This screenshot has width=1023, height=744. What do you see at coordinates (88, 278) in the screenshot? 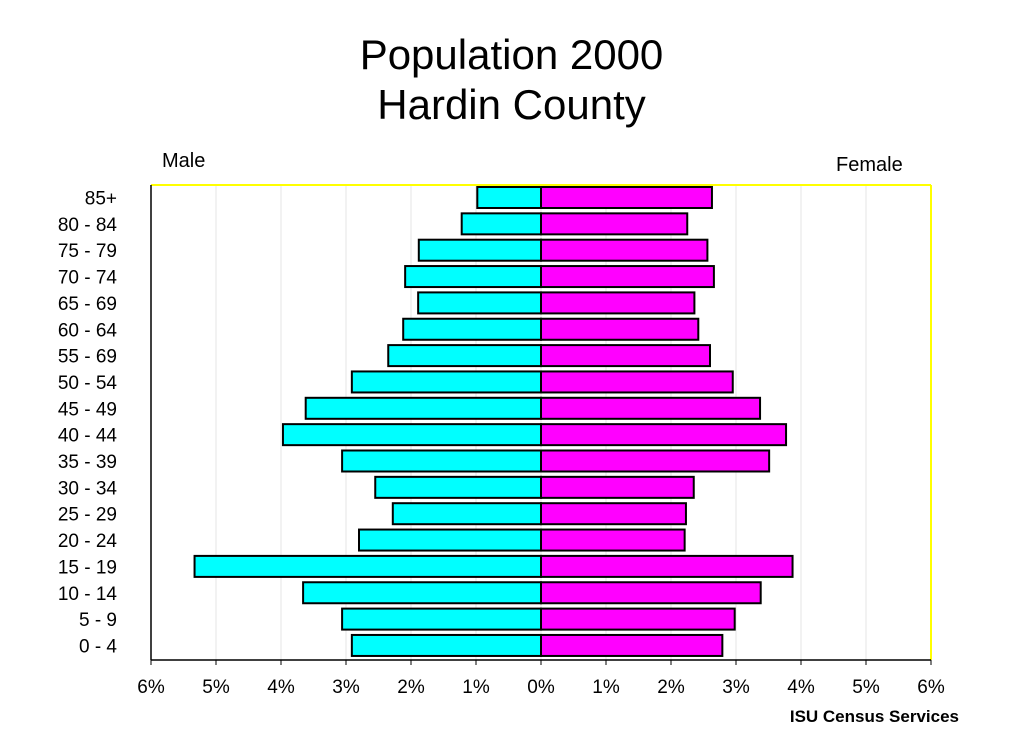
I see `age-group-label: 70 - 74` at bounding box center [88, 278].